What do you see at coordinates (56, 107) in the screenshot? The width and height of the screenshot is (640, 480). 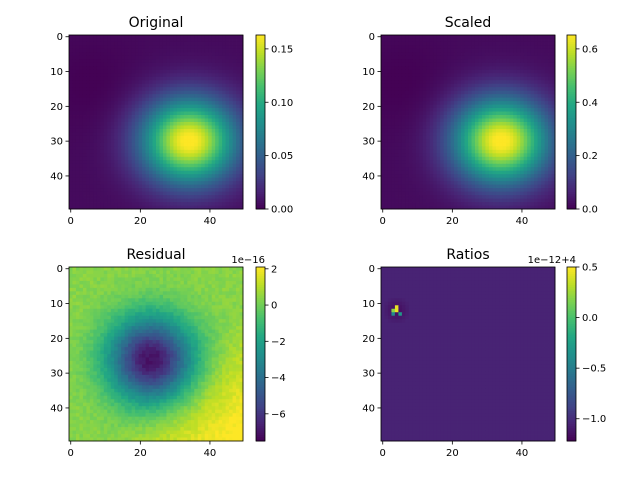 I see `y-tick-label: 20` at bounding box center [56, 107].